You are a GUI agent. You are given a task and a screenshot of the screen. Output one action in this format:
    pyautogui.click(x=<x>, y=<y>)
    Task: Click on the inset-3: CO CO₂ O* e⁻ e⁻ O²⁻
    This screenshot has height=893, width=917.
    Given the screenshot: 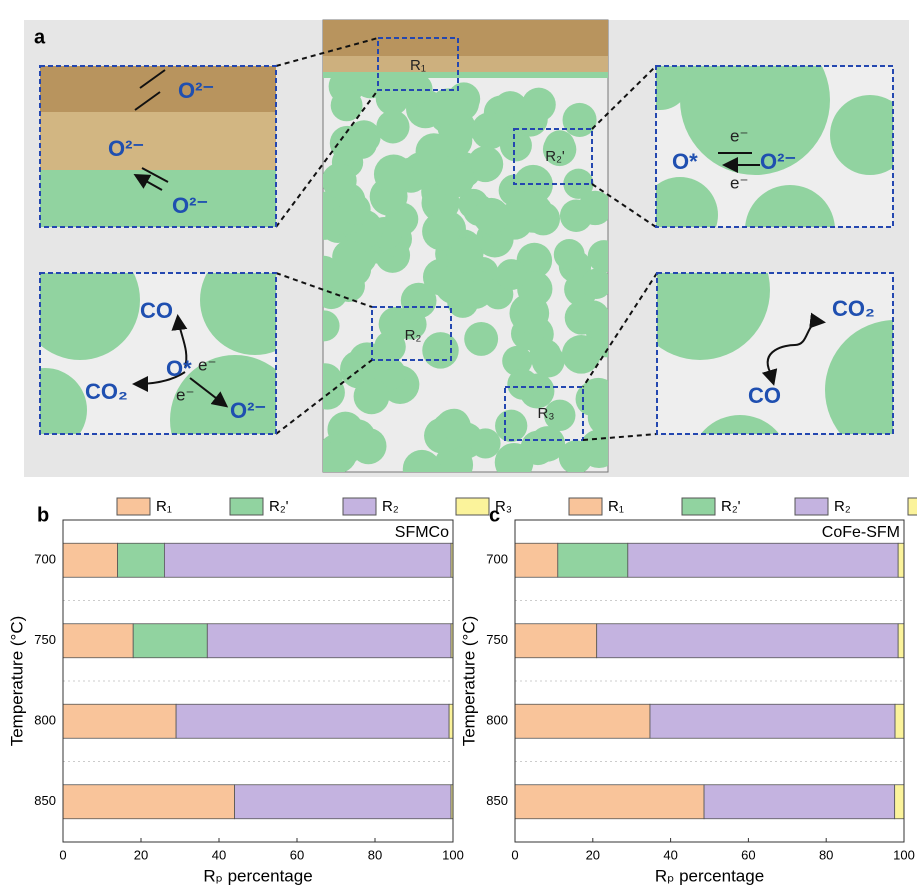 What is the action you would take?
    pyautogui.click(x=158, y=353)
    